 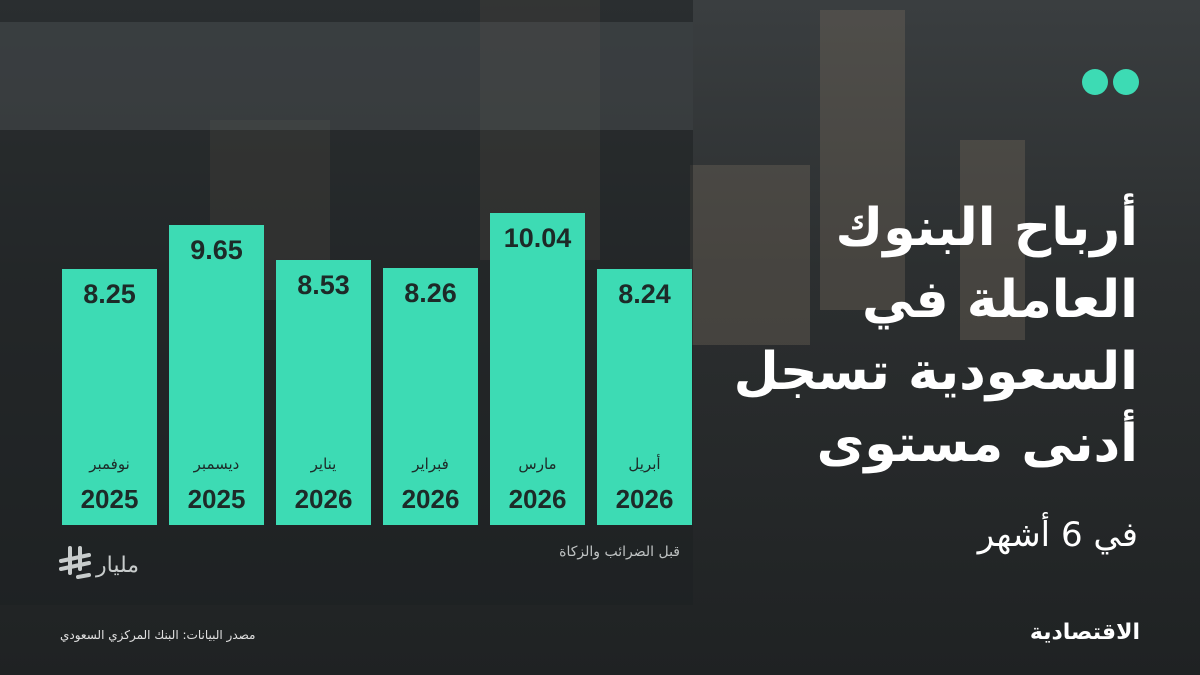 I want to click on x-tick-label: فبراير, so click(x=430, y=464).